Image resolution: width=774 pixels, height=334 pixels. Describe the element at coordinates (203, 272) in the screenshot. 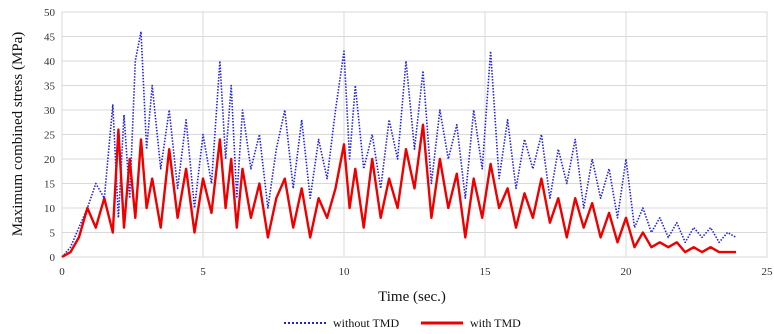

I see `x-tick-label: 5` at that location.